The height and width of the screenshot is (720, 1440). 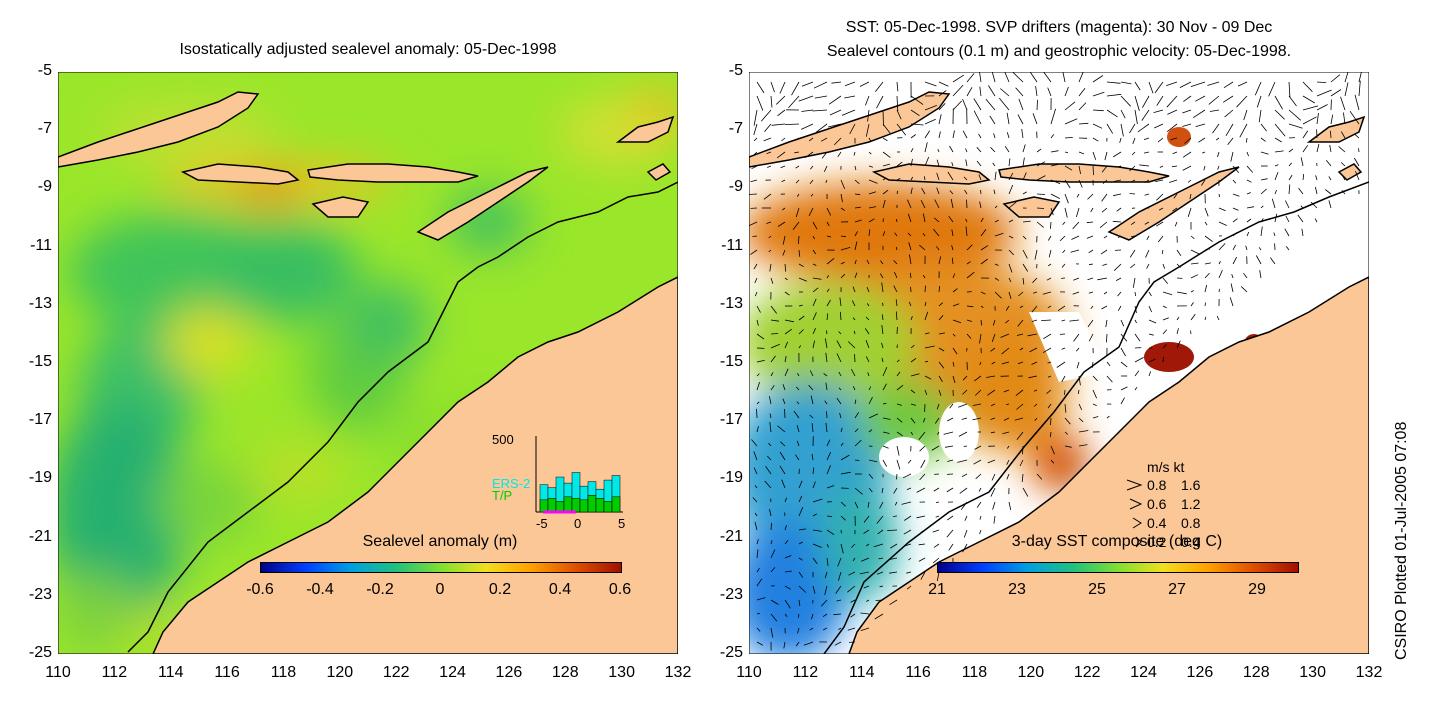 I want to click on sst-timor-island, so click(x=1173, y=203).